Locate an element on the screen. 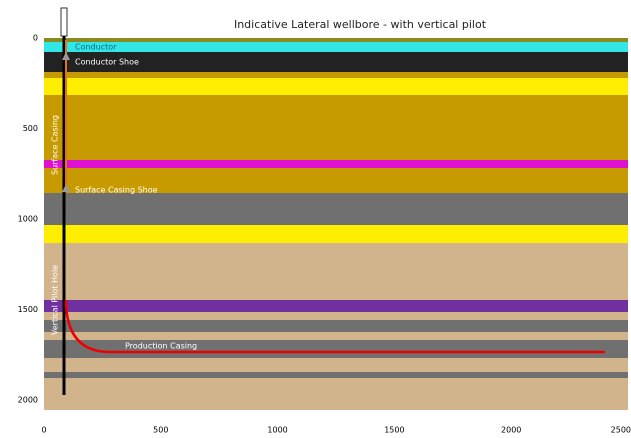 The width and height of the screenshot is (631, 438). derrick is located at coordinates (64, 22).